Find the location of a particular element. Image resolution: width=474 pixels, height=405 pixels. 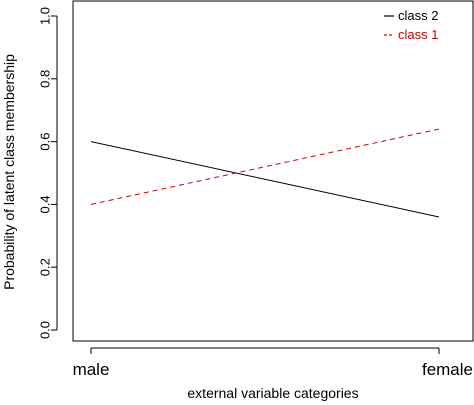

x-axis: male female is located at coordinates (273, 363).